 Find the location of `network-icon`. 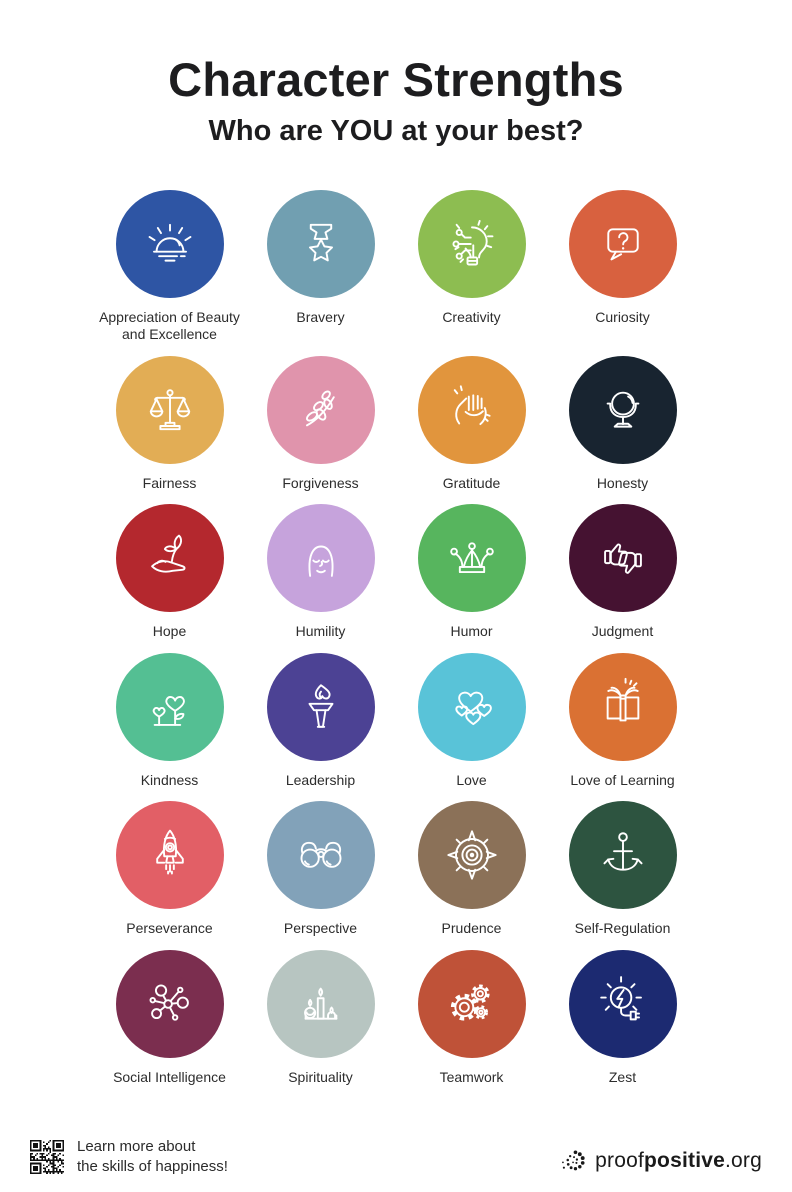

network-icon is located at coordinates (169, 1002).